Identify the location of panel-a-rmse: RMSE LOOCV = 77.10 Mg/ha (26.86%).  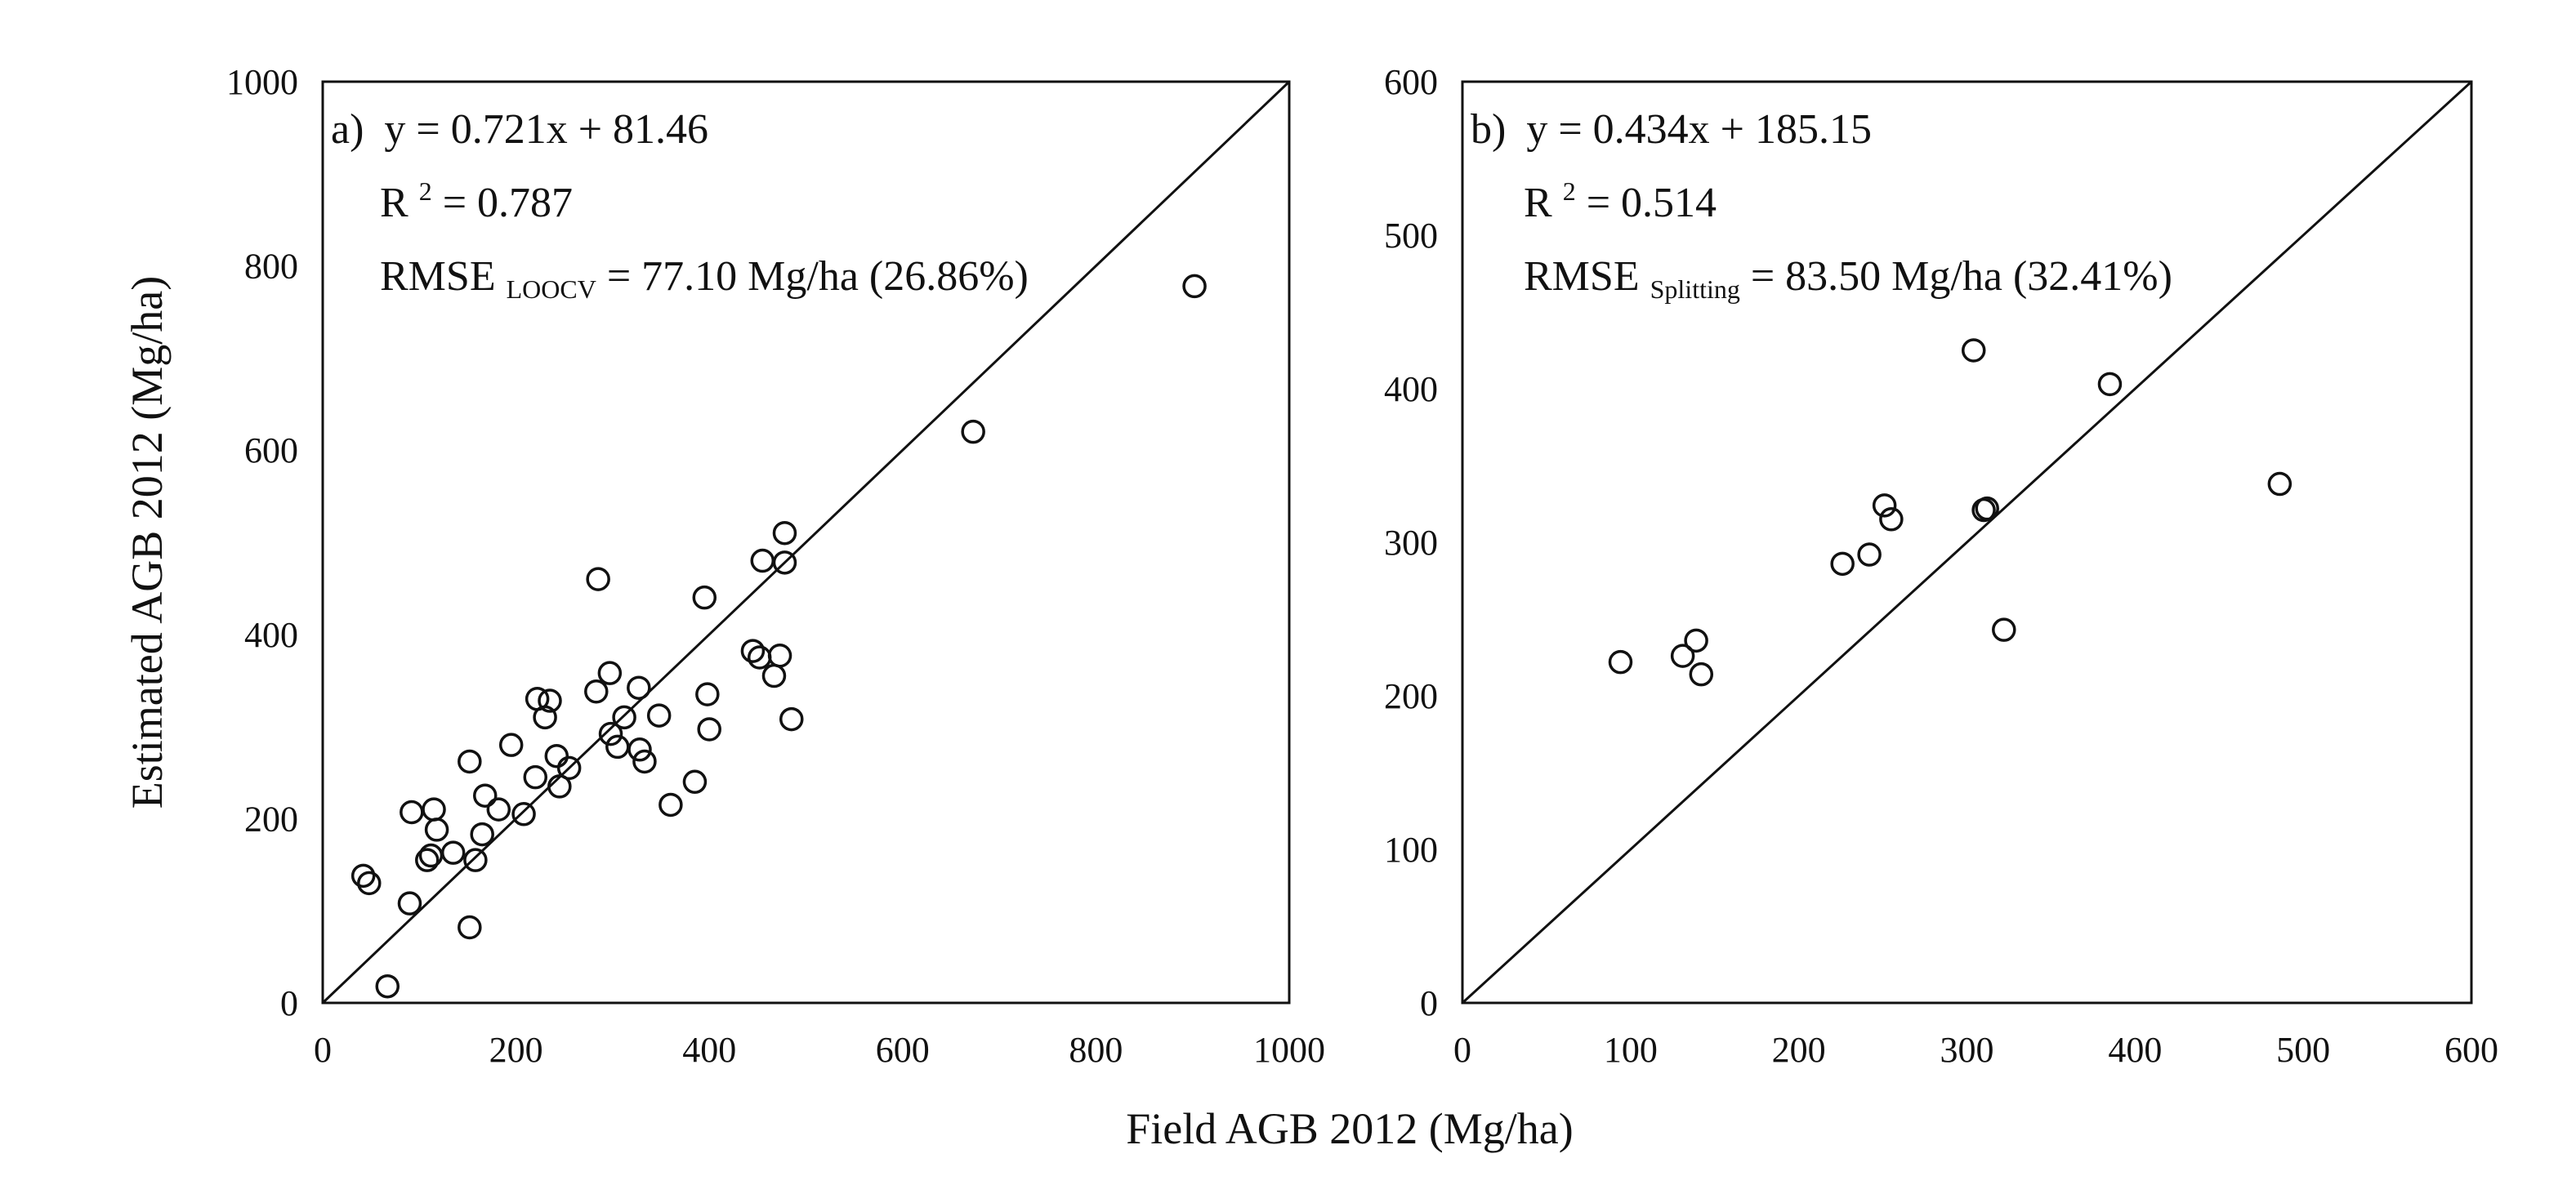
(705, 280).